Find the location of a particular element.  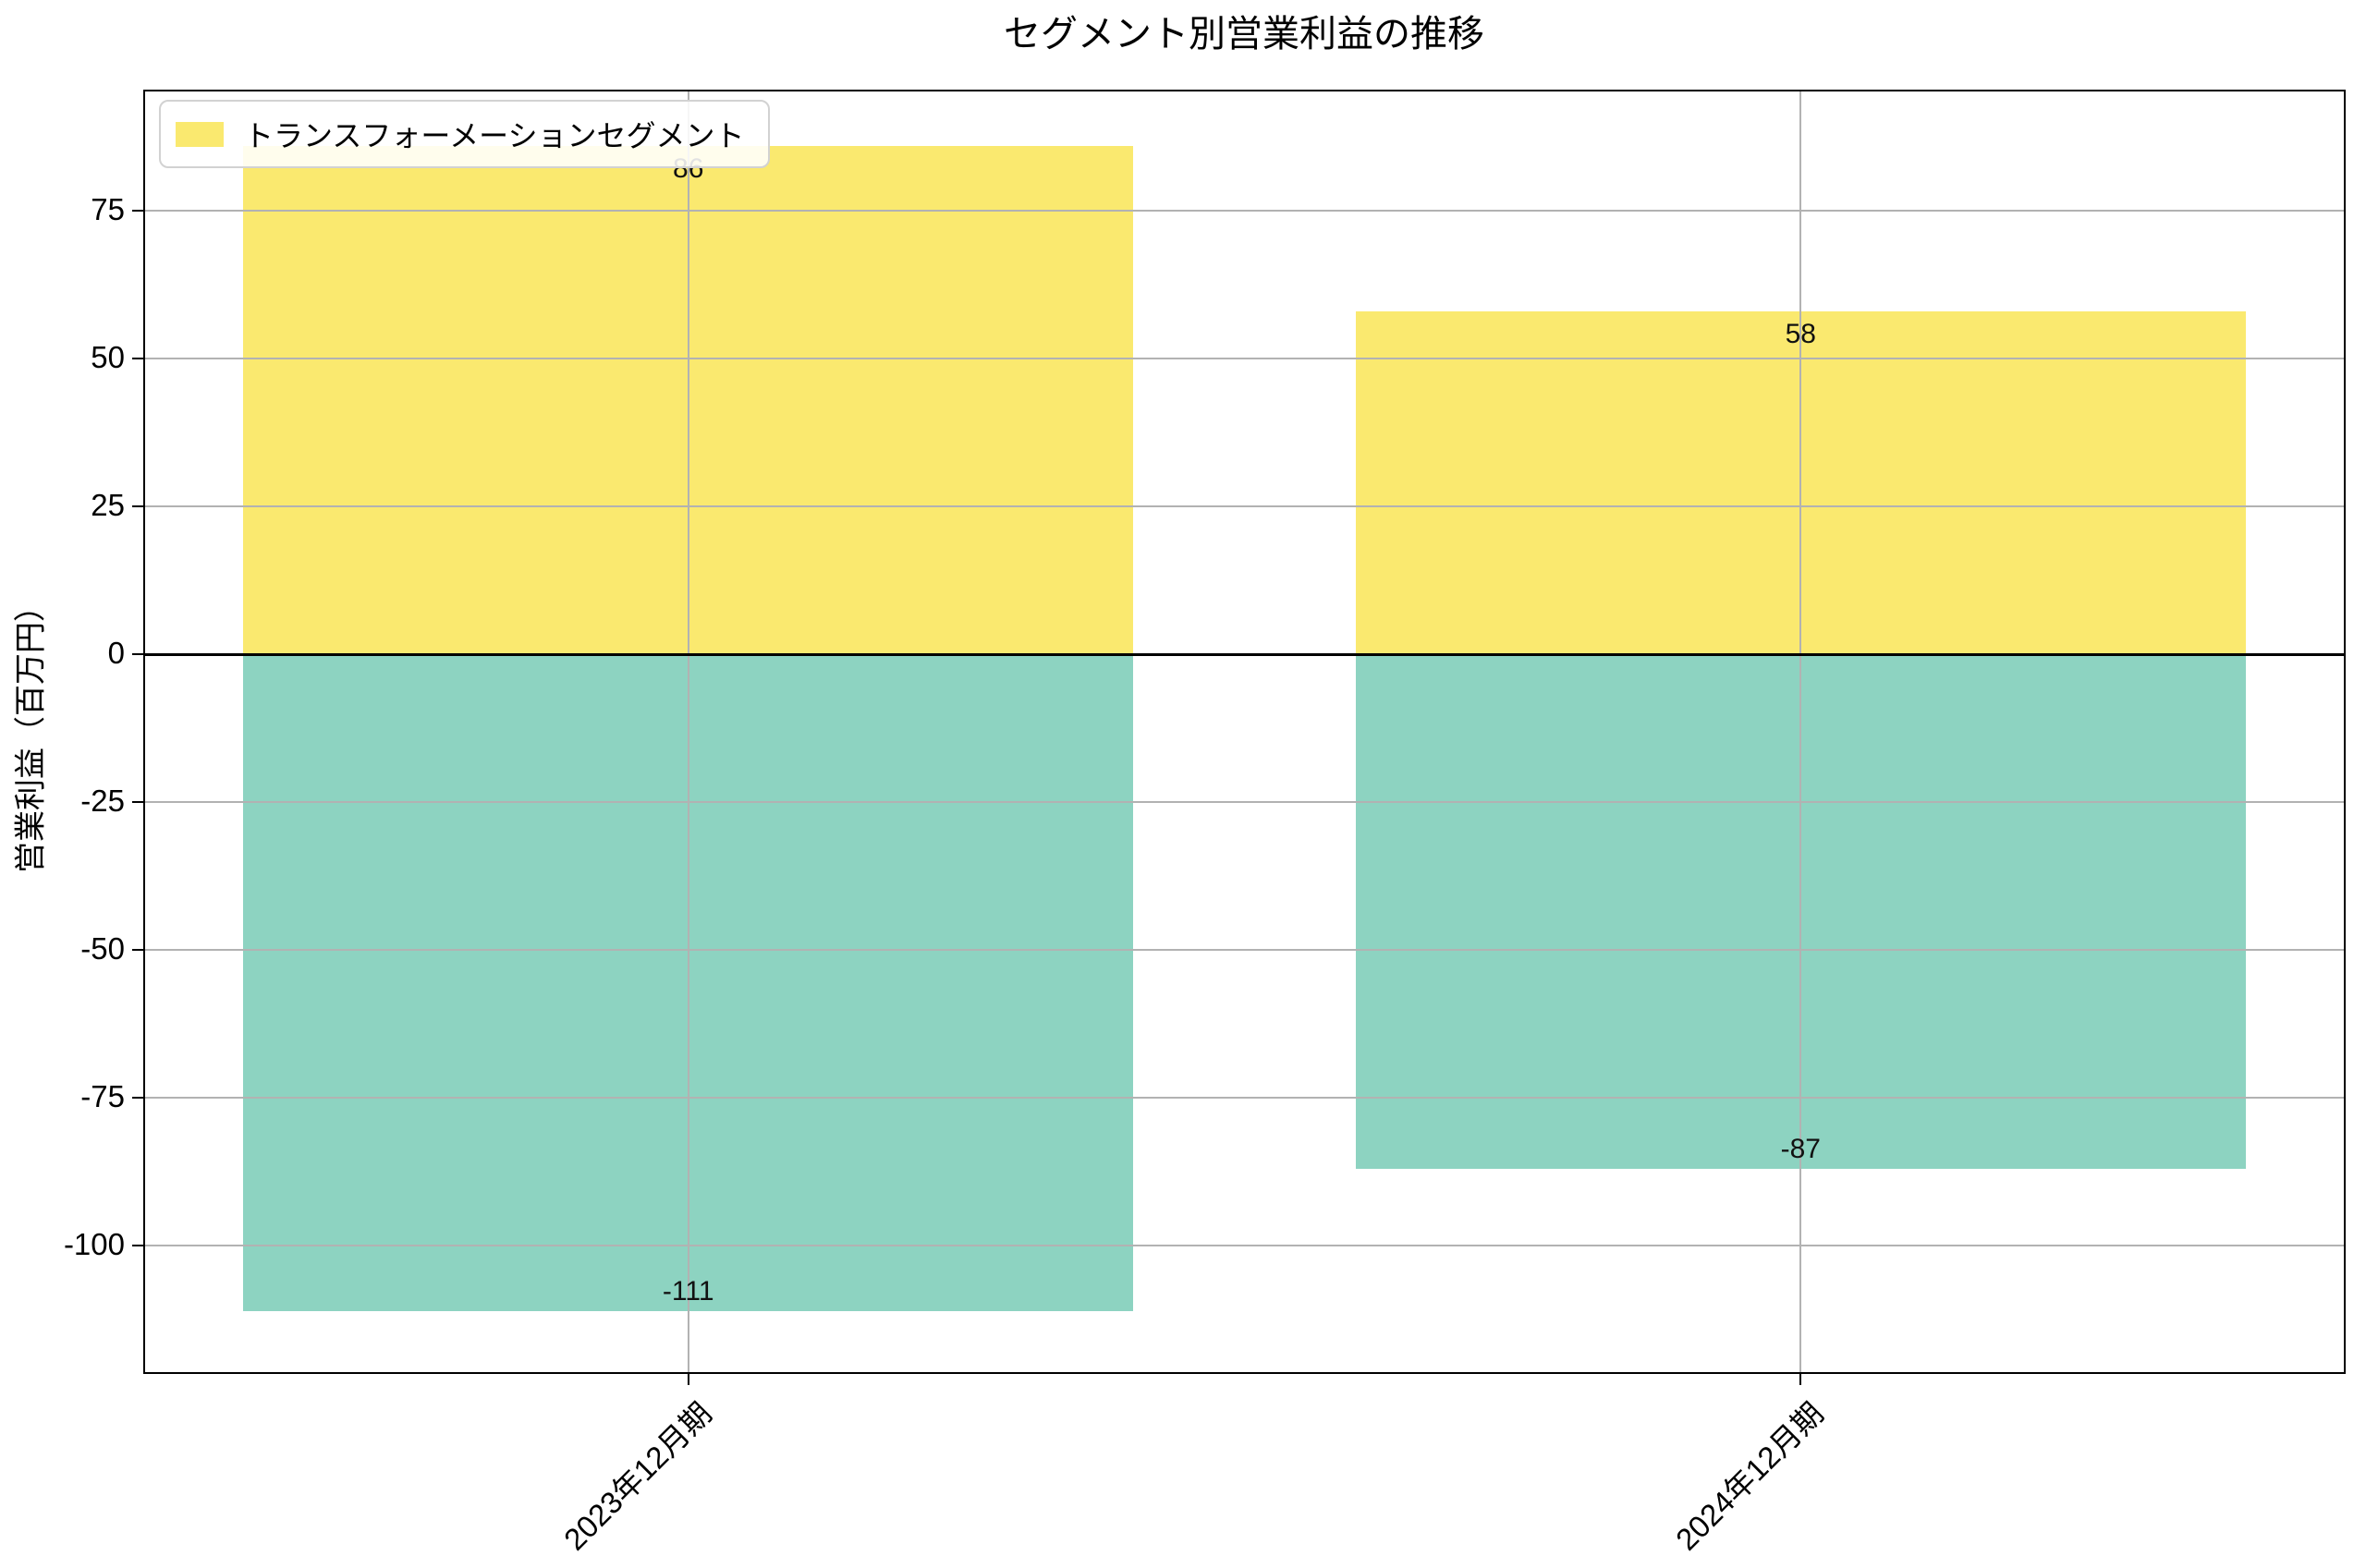

y-tick-label: -50 is located at coordinates (102, 948).